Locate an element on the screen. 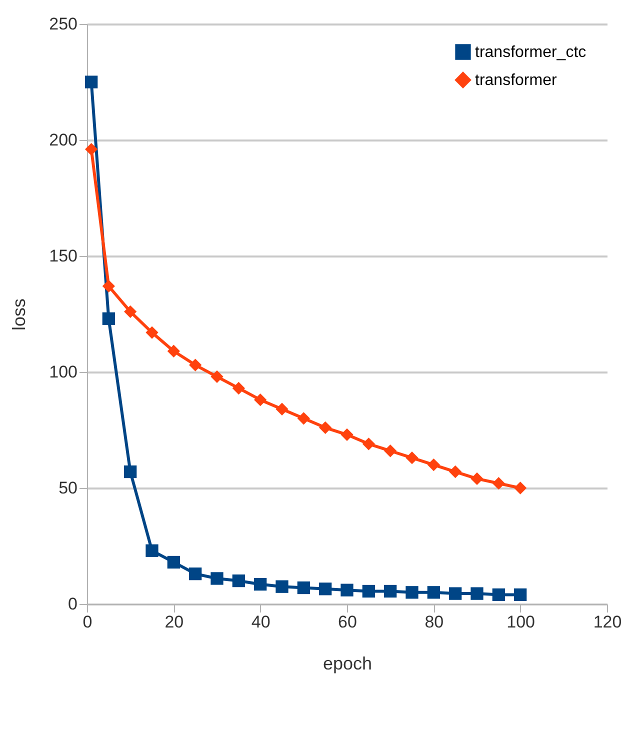 This screenshot has height=730, width=631. x-tick-label: 0 is located at coordinates (87, 622).